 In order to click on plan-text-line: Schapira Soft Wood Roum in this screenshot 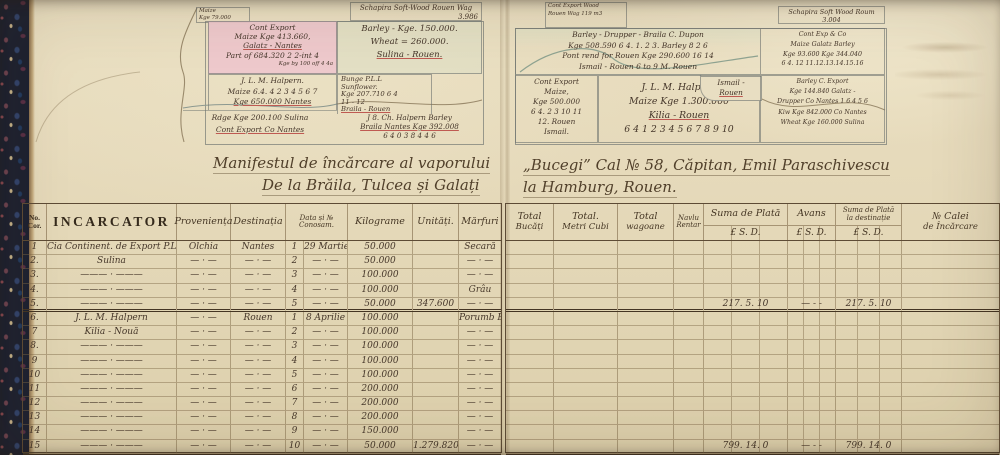, I will do `click(831, 12)`.